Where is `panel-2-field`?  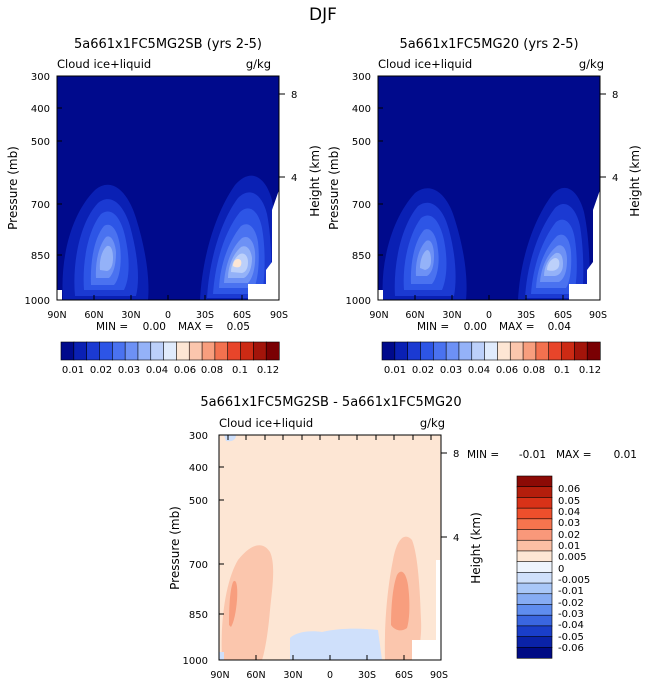
panel-2-field is located at coordinates (489, 188).